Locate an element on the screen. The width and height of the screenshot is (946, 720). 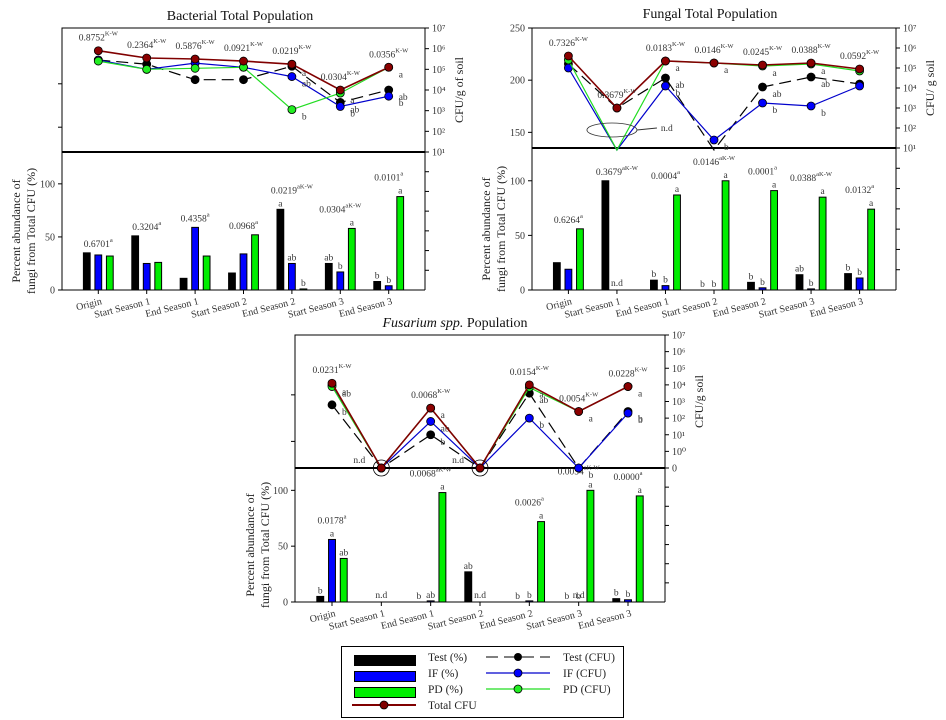
upper-plot-frame is located at coordinates (480, 401).